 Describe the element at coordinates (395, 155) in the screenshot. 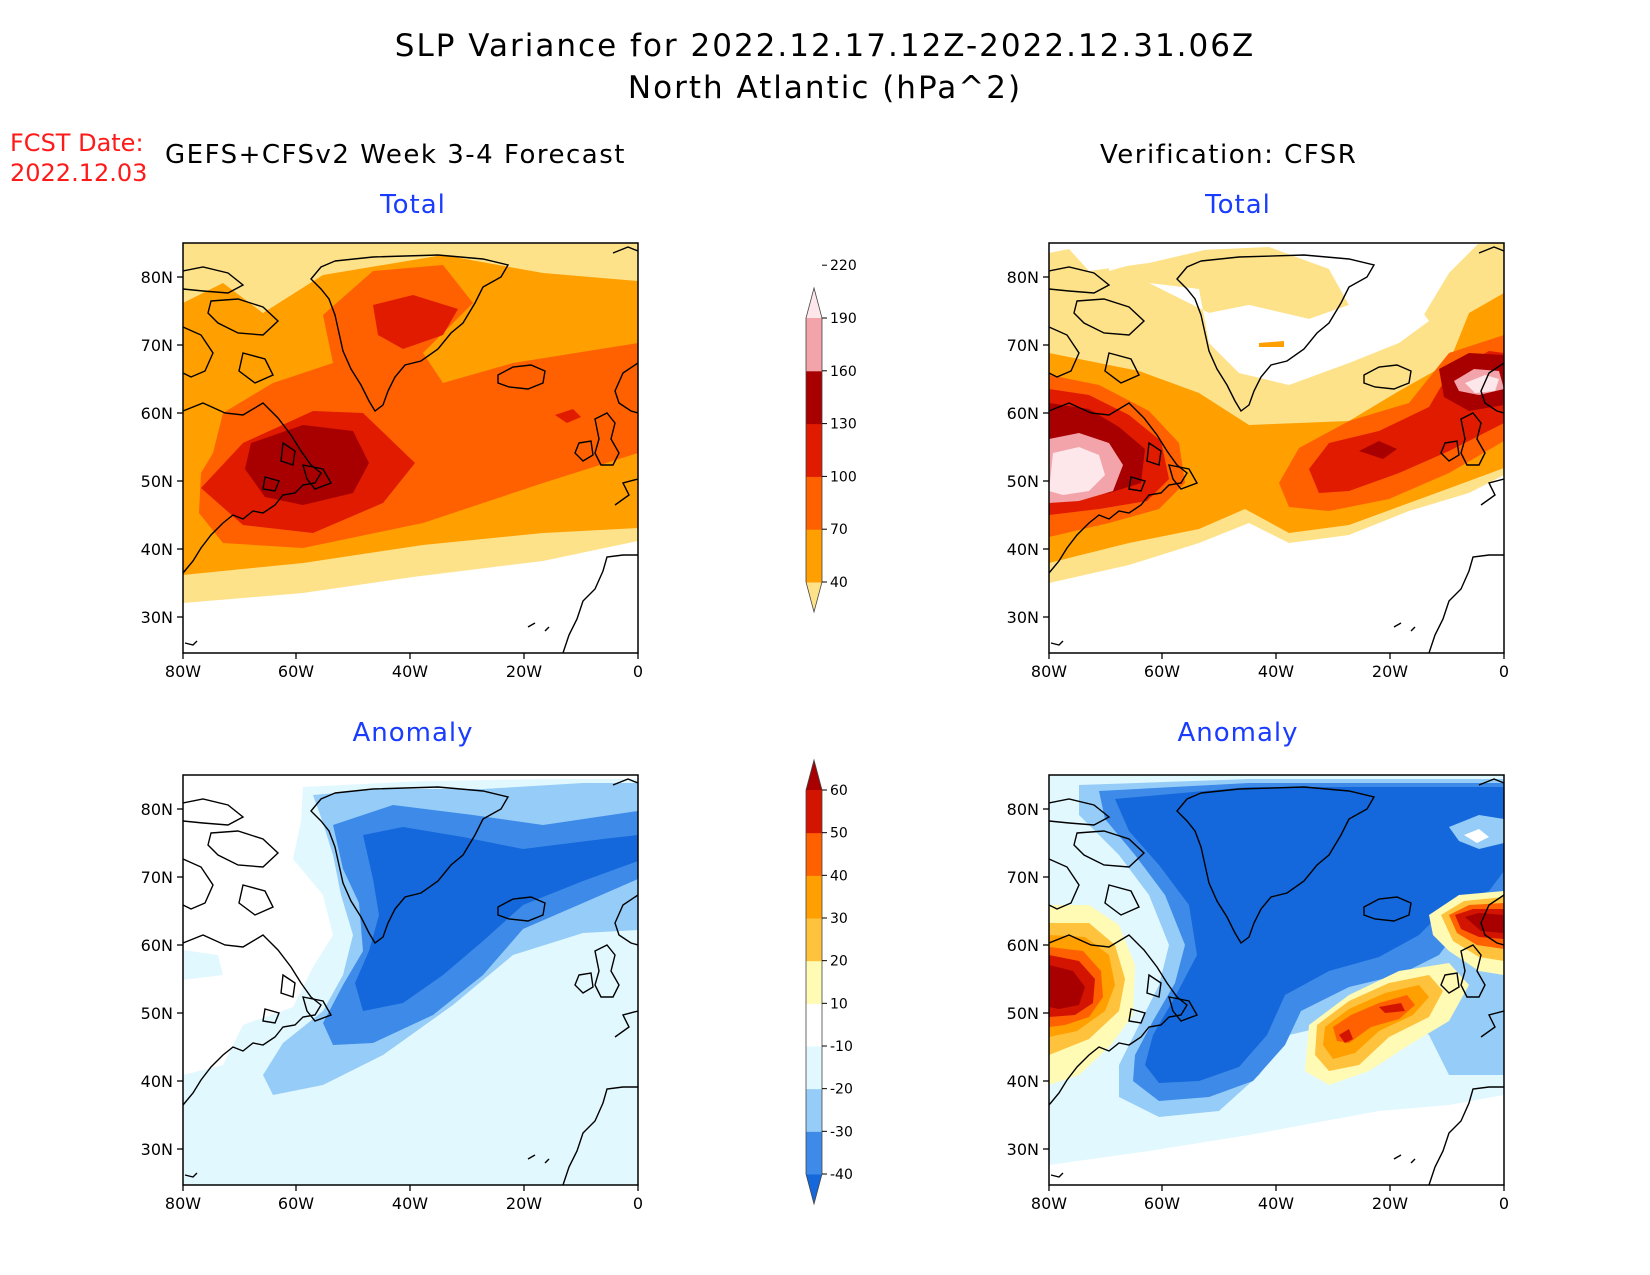

I see `forecast-column-heading: GEFS+CFSv2 Week 3-4 Forecast` at that location.